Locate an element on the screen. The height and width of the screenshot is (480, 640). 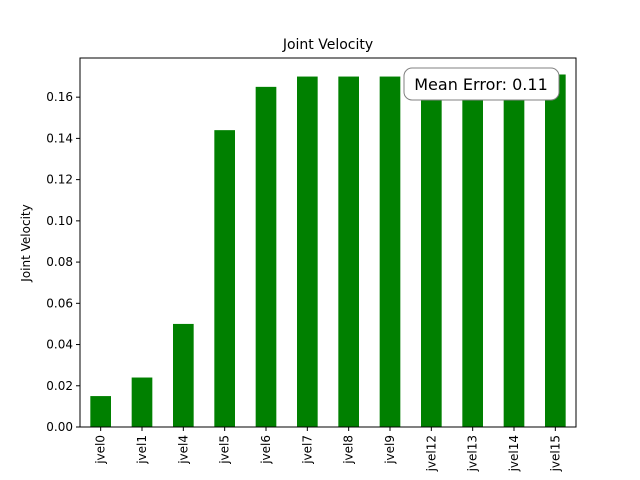
bar-jvel14 is located at coordinates (514, 250).